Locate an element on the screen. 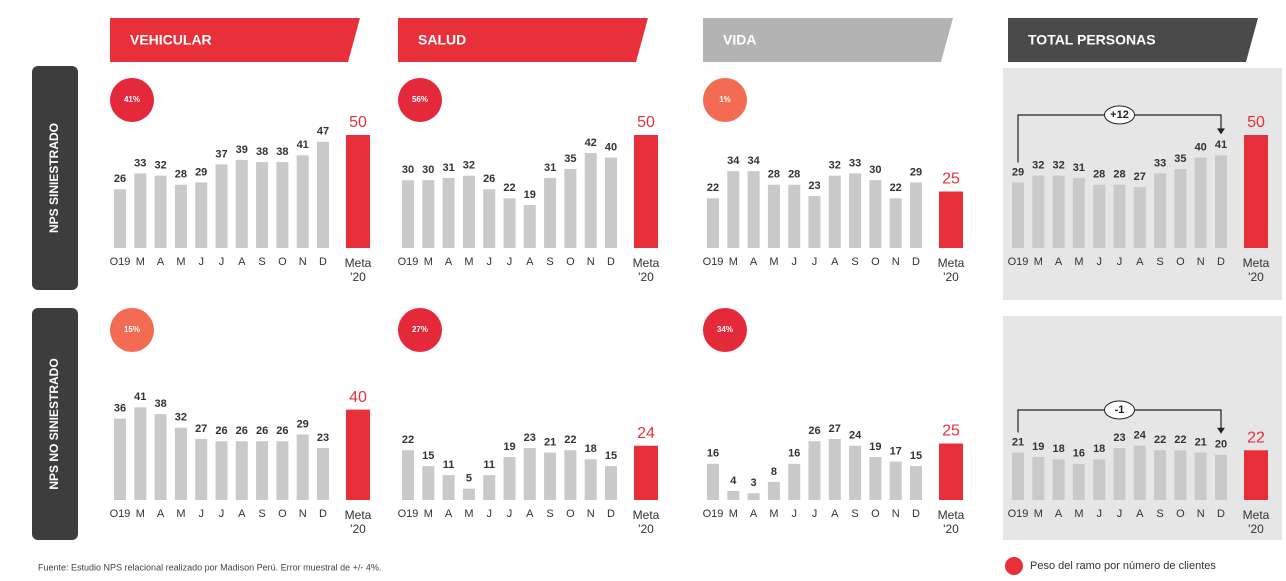 This screenshot has width=1286, height=581. row-label-box is located at coordinates (55, 178).